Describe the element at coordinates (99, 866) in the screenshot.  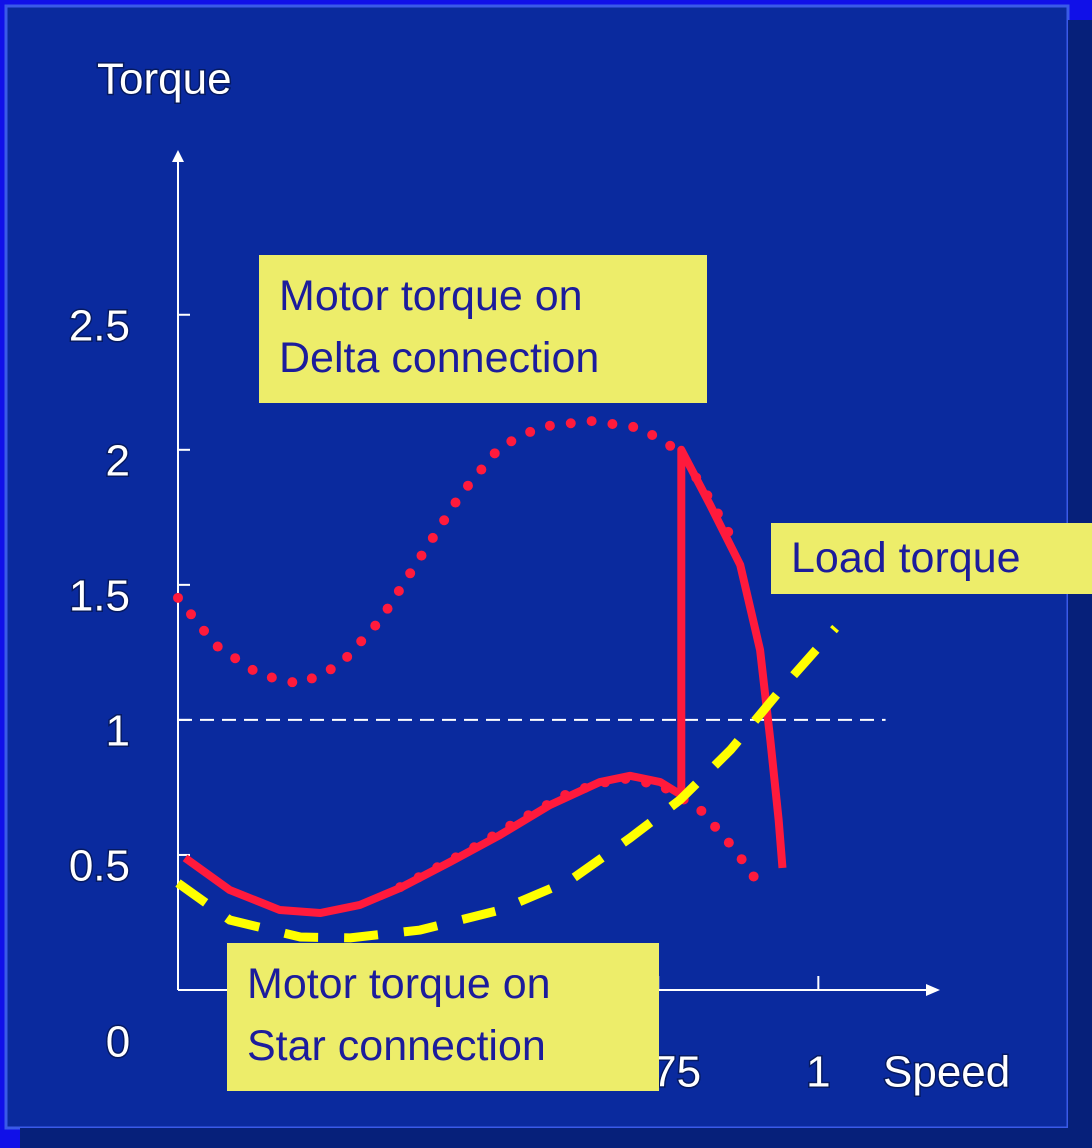
I see `y-tick-label: 0.5` at that location.